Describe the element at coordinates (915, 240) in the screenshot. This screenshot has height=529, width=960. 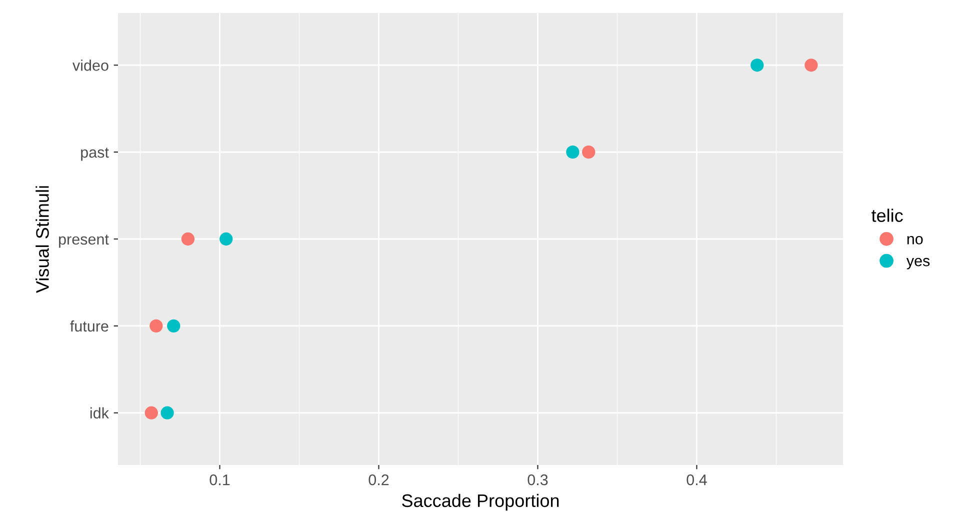
I see `legend-label: no` at that location.